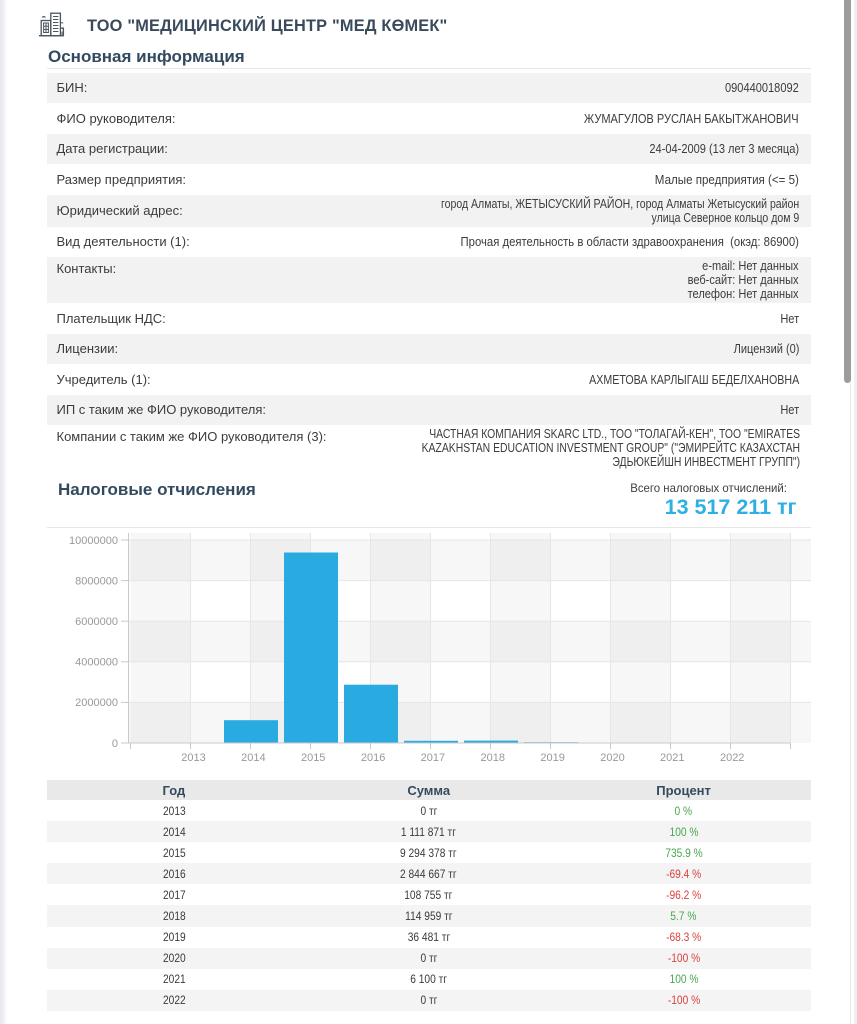 The image size is (857, 1024). Describe the element at coordinates (96, 581) in the screenshot. I see `svg-text: 8000000` at that location.